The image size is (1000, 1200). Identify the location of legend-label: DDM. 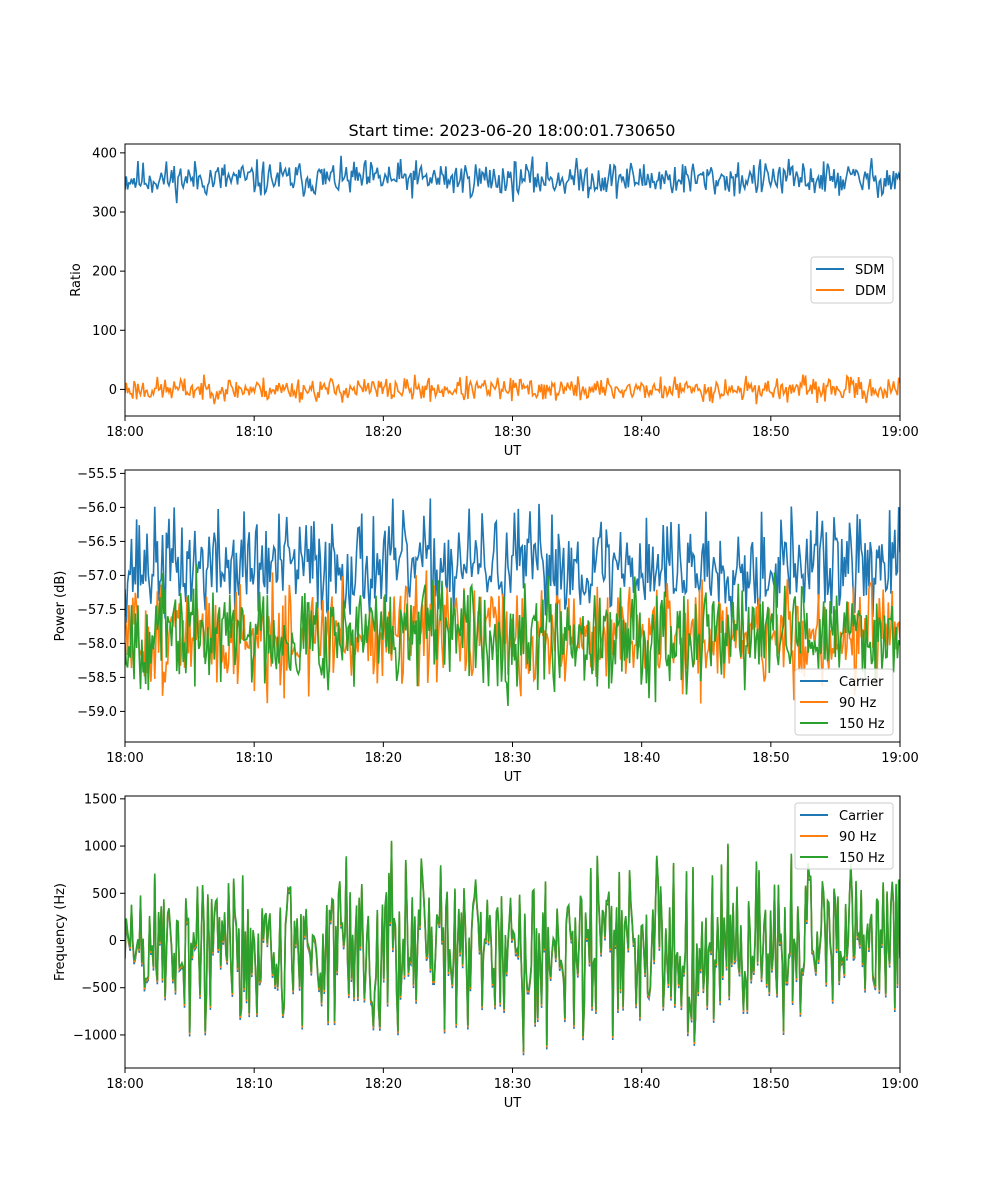
(870, 291).